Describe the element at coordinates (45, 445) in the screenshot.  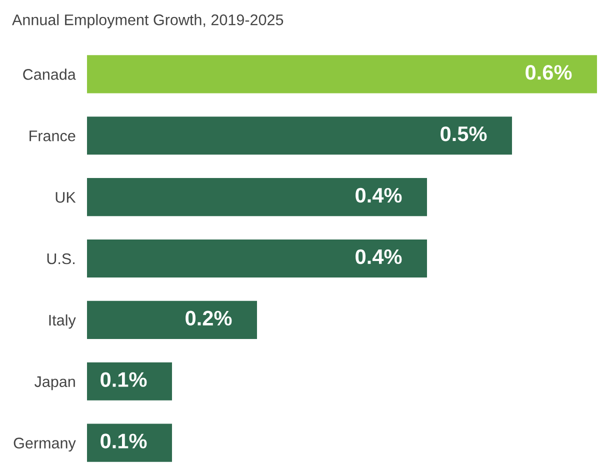
I see `y-tick-label: Germany` at that location.